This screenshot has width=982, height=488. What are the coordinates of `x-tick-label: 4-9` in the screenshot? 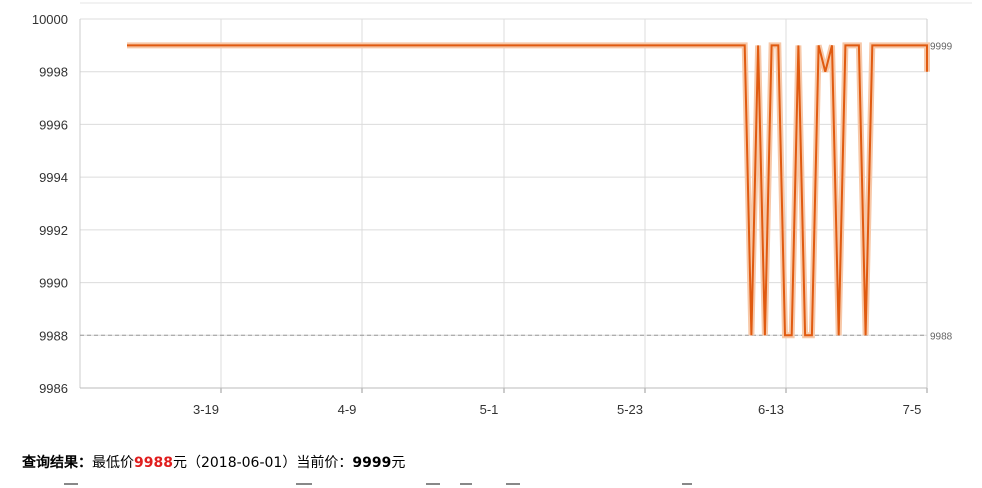 It's located at (347, 409).